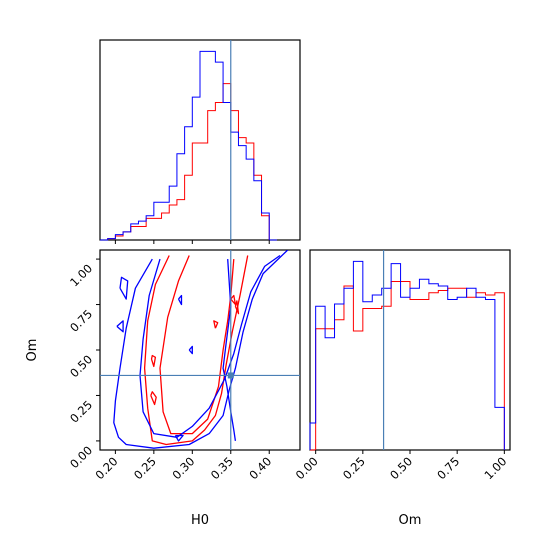  What do you see at coordinates (230, 375) in the screenshot?
I see `joint-truth-marker` at bounding box center [230, 375].